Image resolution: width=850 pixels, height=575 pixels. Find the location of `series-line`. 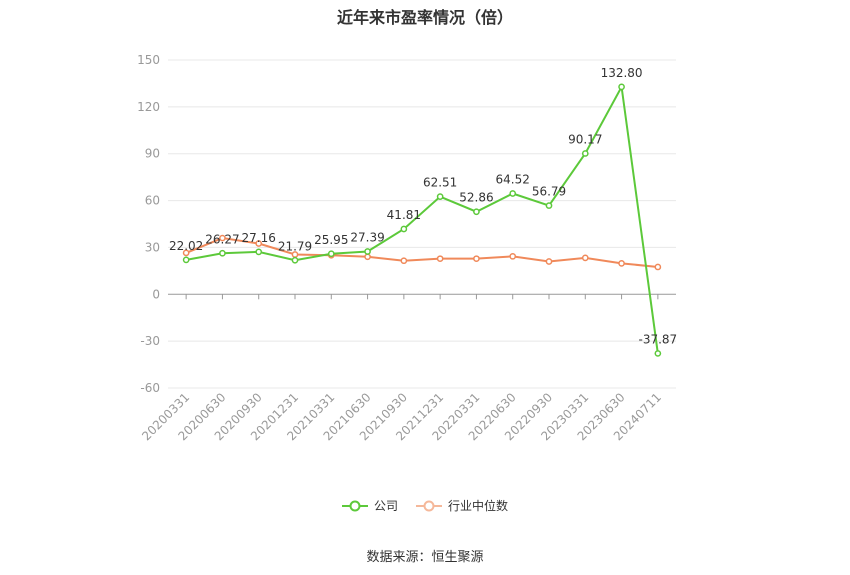

series-line is located at coordinates (421, 252).